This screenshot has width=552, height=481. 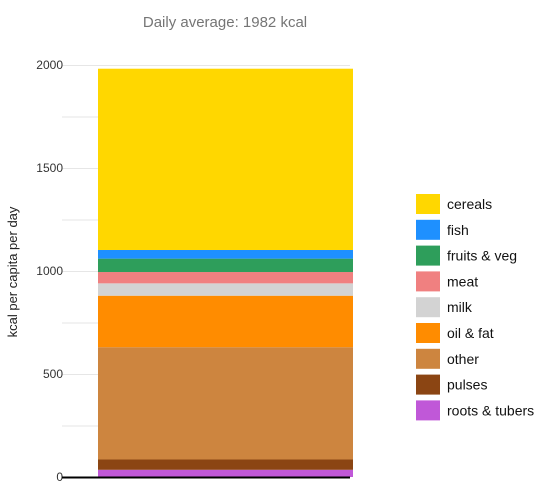 I want to click on y-tick-label: 1500, so click(x=49, y=168).